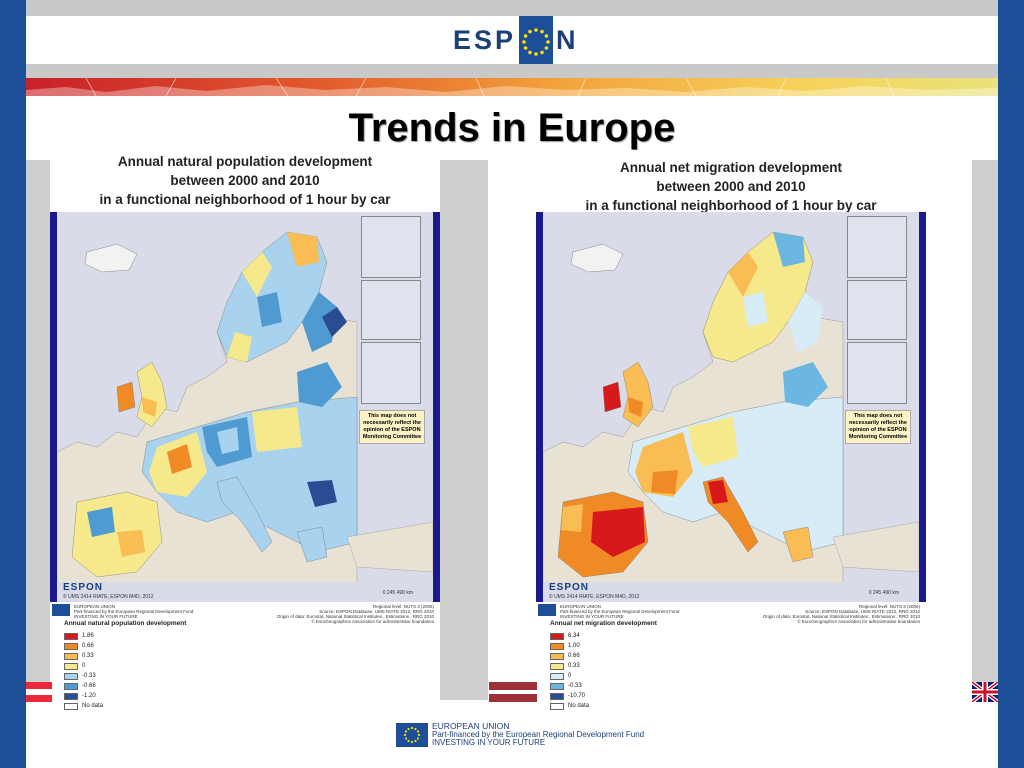  What do you see at coordinates (391, 373) in the screenshot?
I see `inset-map-reunion` at bounding box center [391, 373].